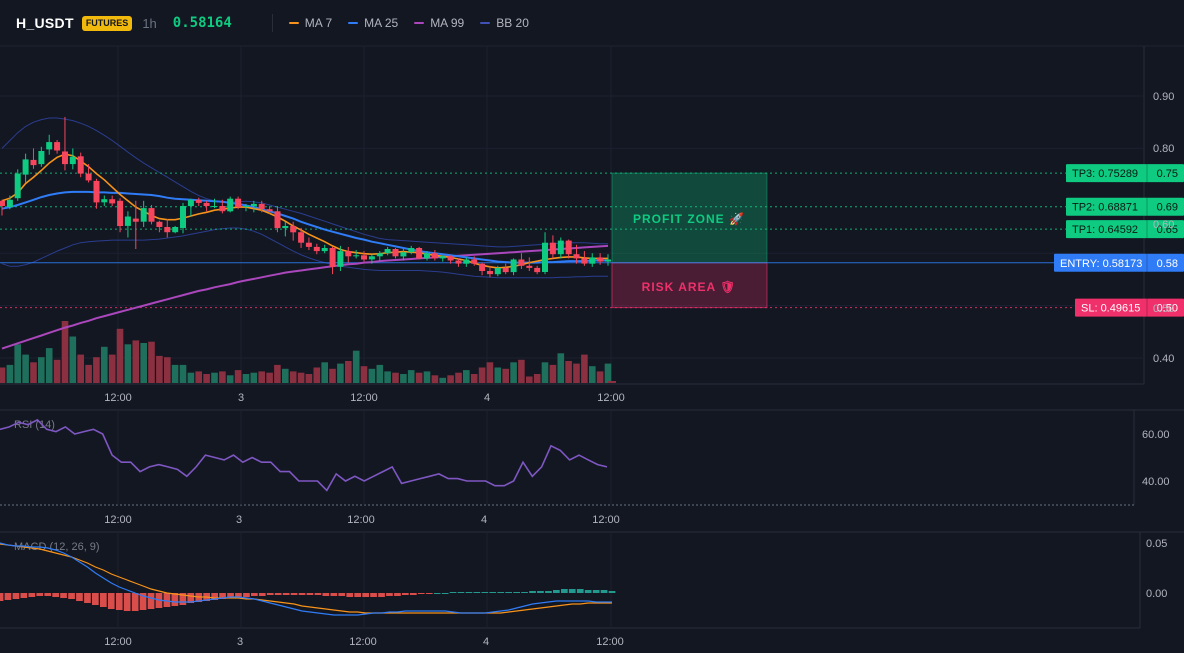 The height and width of the screenshot is (653, 1184). What do you see at coordinates (487, 398) in the screenshot?
I see `time-tick-label: 4` at bounding box center [487, 398].